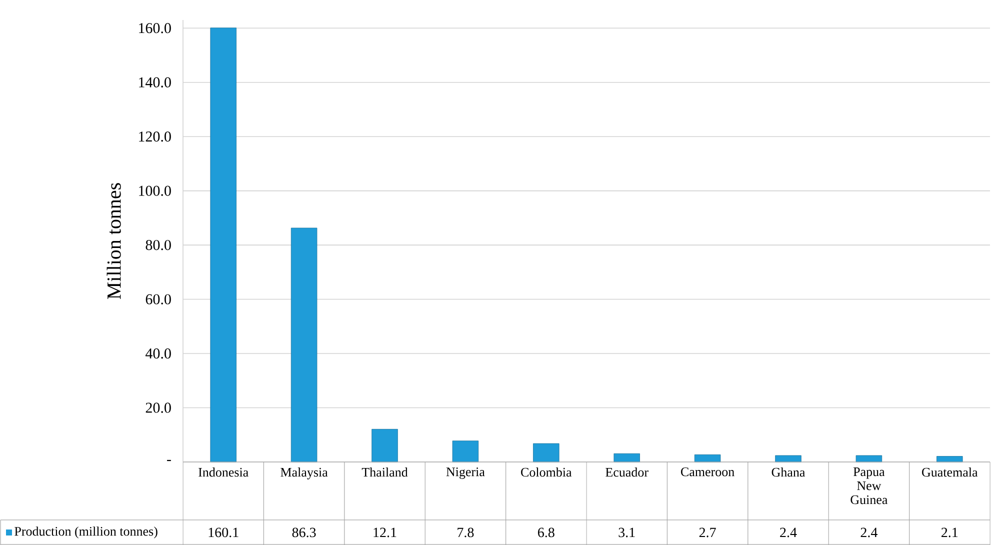  What do you see at coordinates (223, 472) in the screenshot?
I see `x-tick-label: Indonesia` at bounding box center [223, 472].